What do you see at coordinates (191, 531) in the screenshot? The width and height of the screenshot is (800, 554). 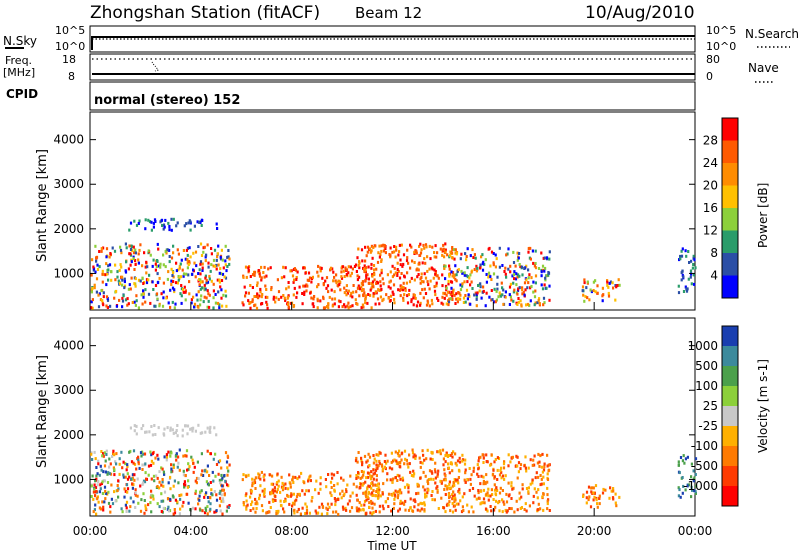 I see `x-tick-label: 04:00` at bounding box center [191, 531].